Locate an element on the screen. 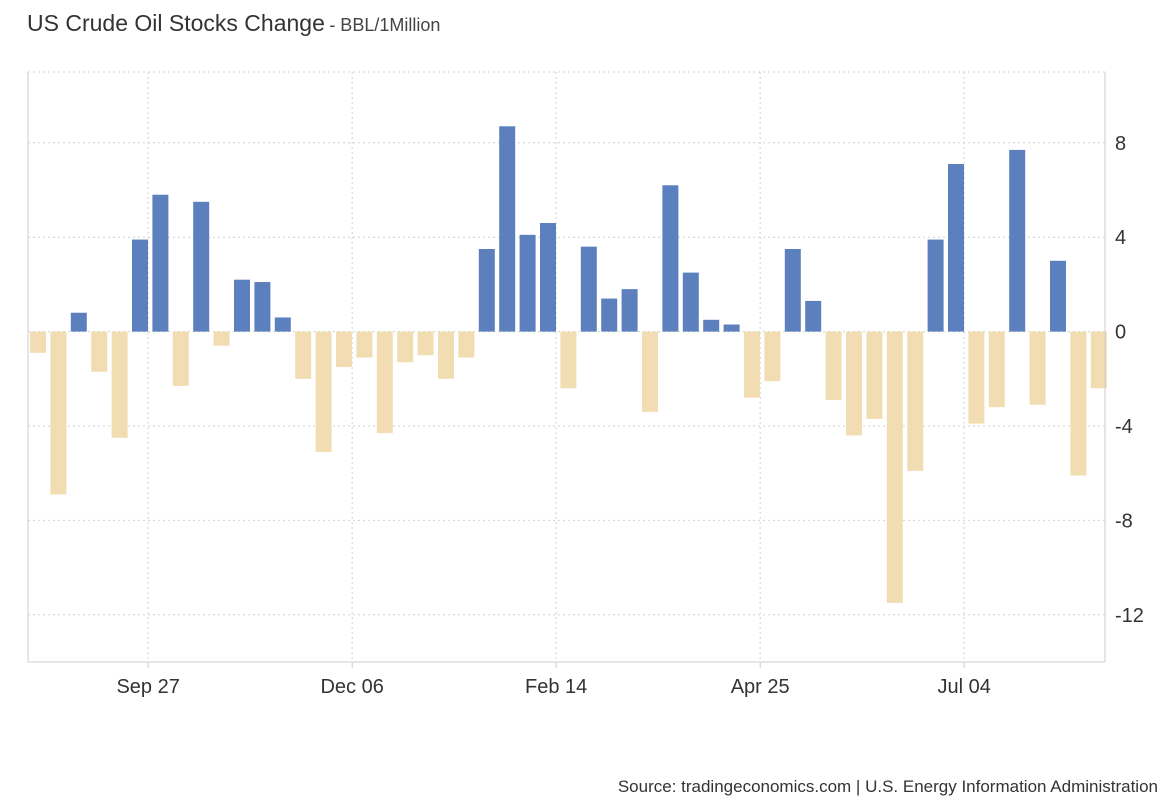 This screenshot has width=1168, height=802. x-tick-label: Sep 27 is located at coordinates (147, 687).